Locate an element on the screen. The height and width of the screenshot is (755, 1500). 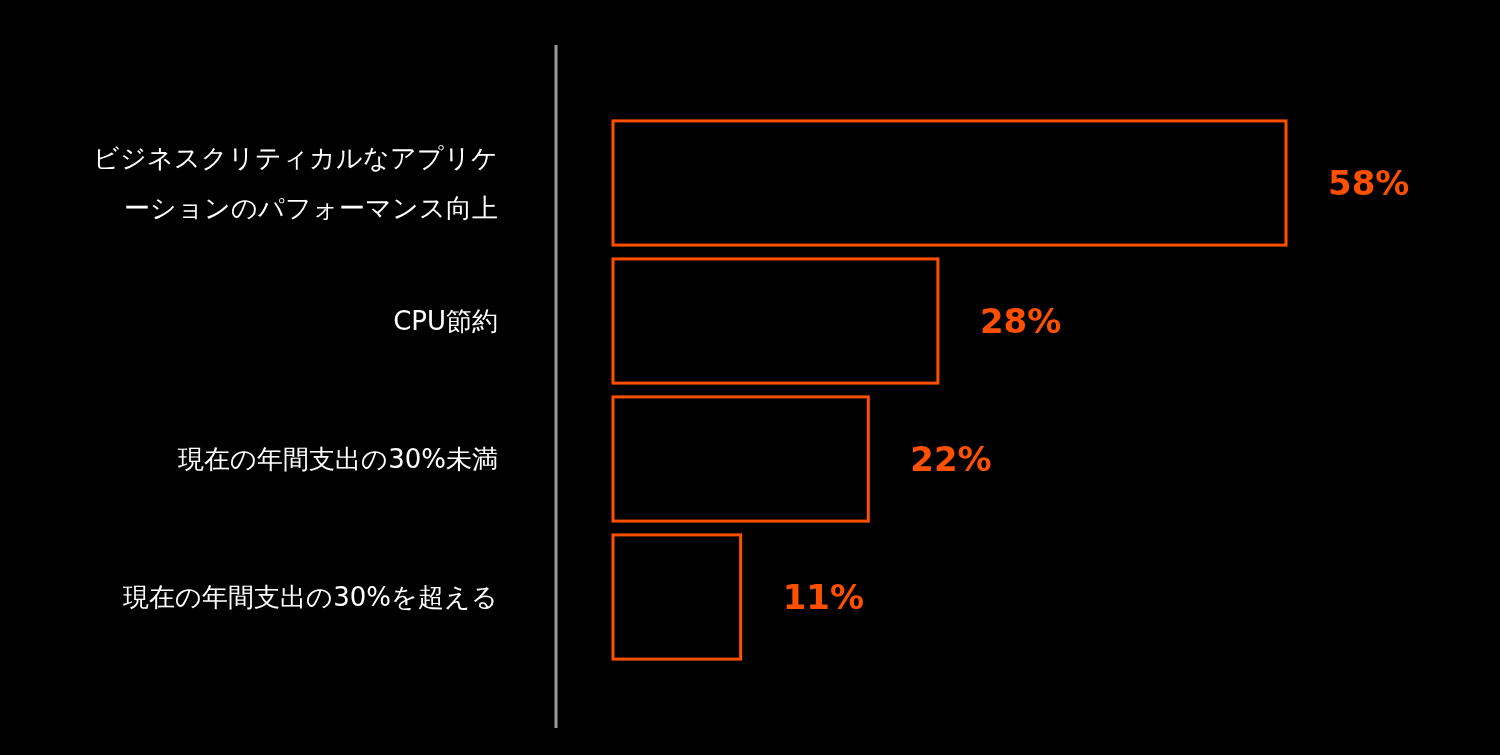
y-tick-label: 現在の年間支出の30%を超える is located at coordinates (310, 597).